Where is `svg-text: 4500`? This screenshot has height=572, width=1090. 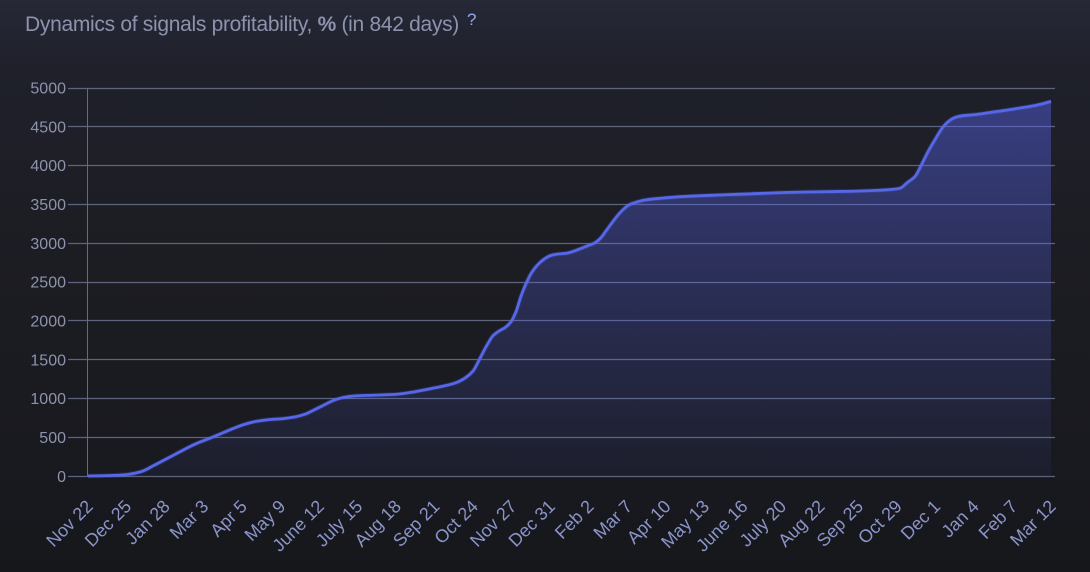 svg-text: 4500 is located at coordinates (48, 127).